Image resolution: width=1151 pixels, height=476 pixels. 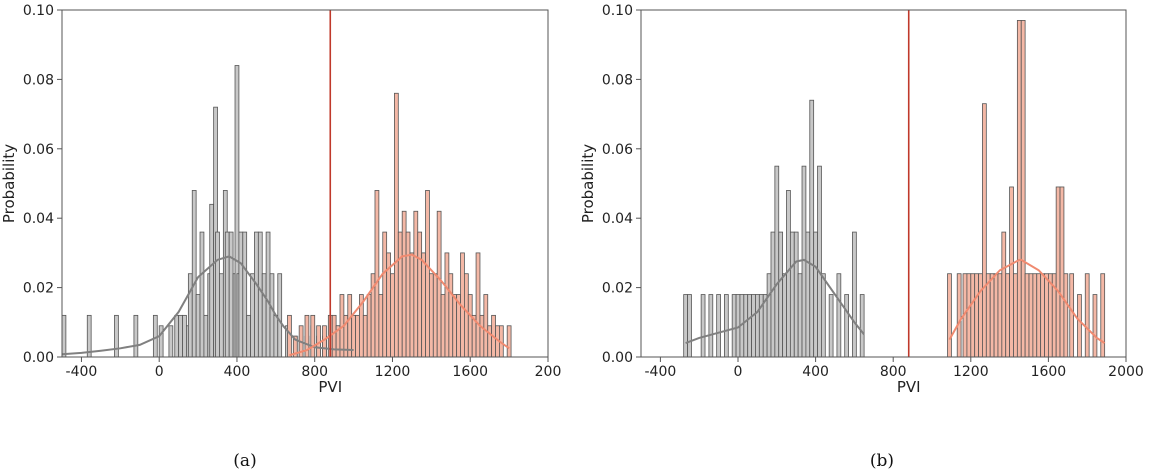 I want to click on panel-caption: (a), so click(x=244, y=461).